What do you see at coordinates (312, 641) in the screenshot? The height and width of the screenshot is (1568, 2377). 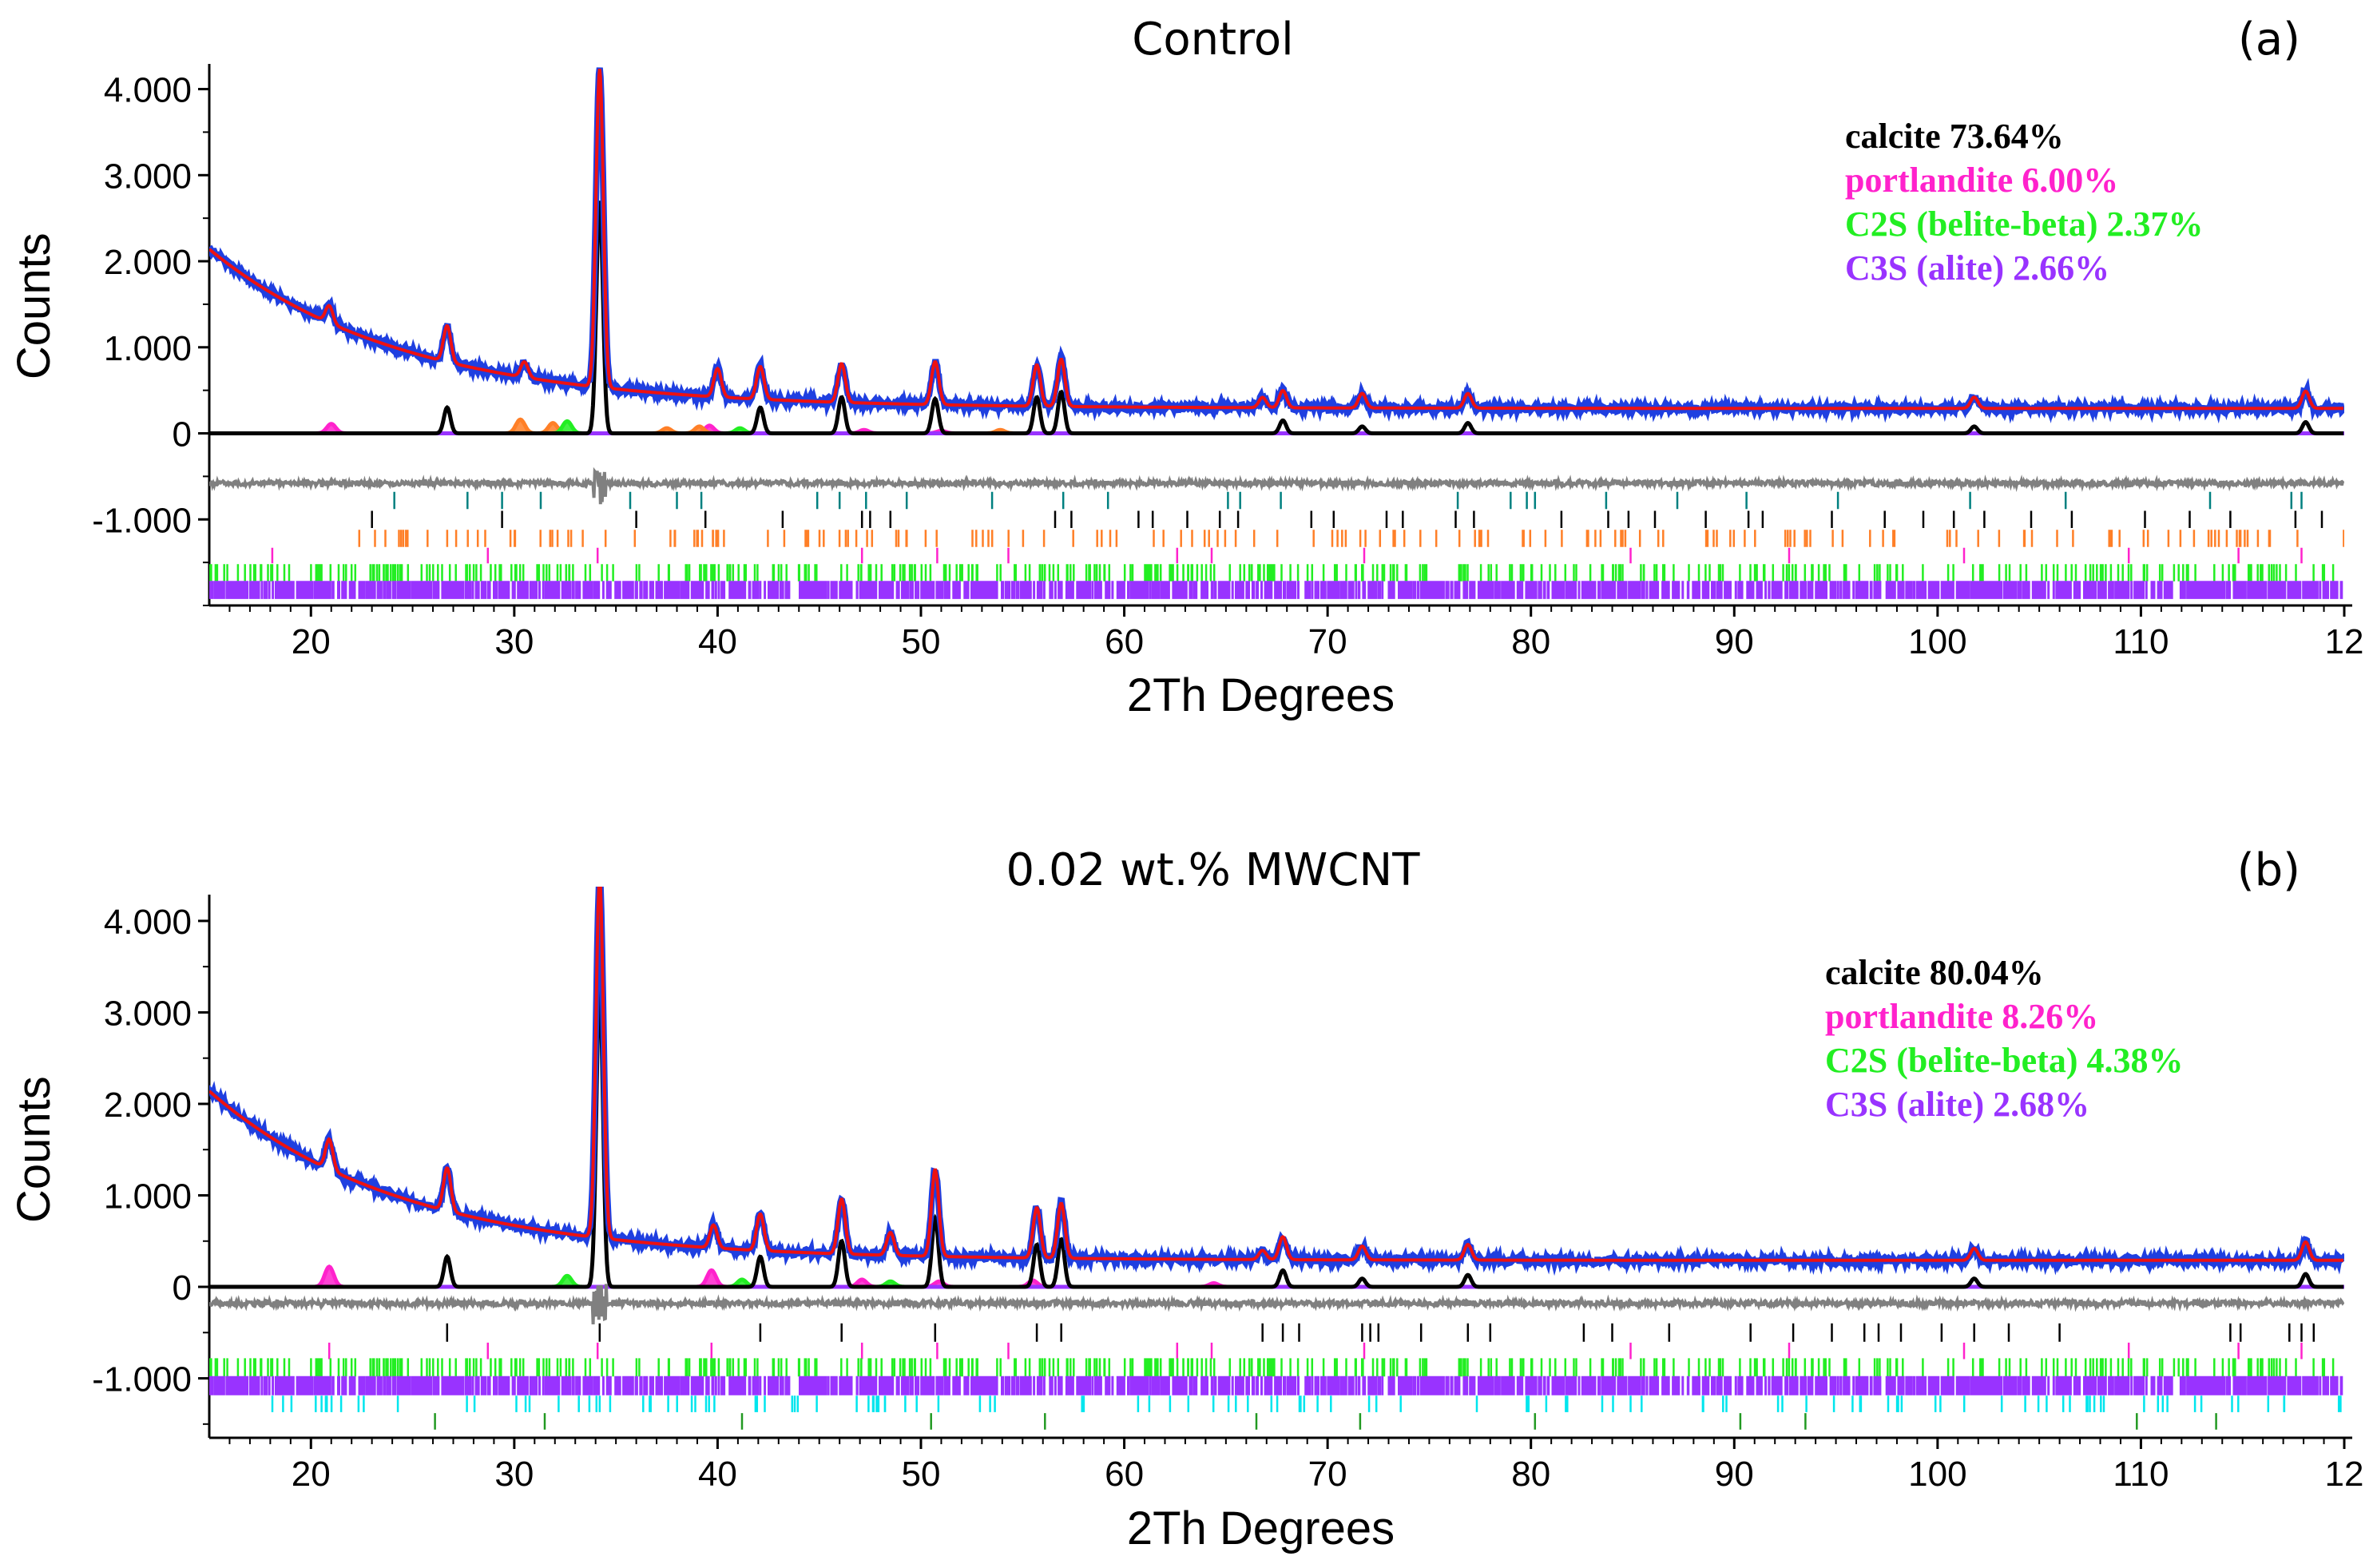 I see `a-x-tick-label: 20` at bounding box center [312, 641].